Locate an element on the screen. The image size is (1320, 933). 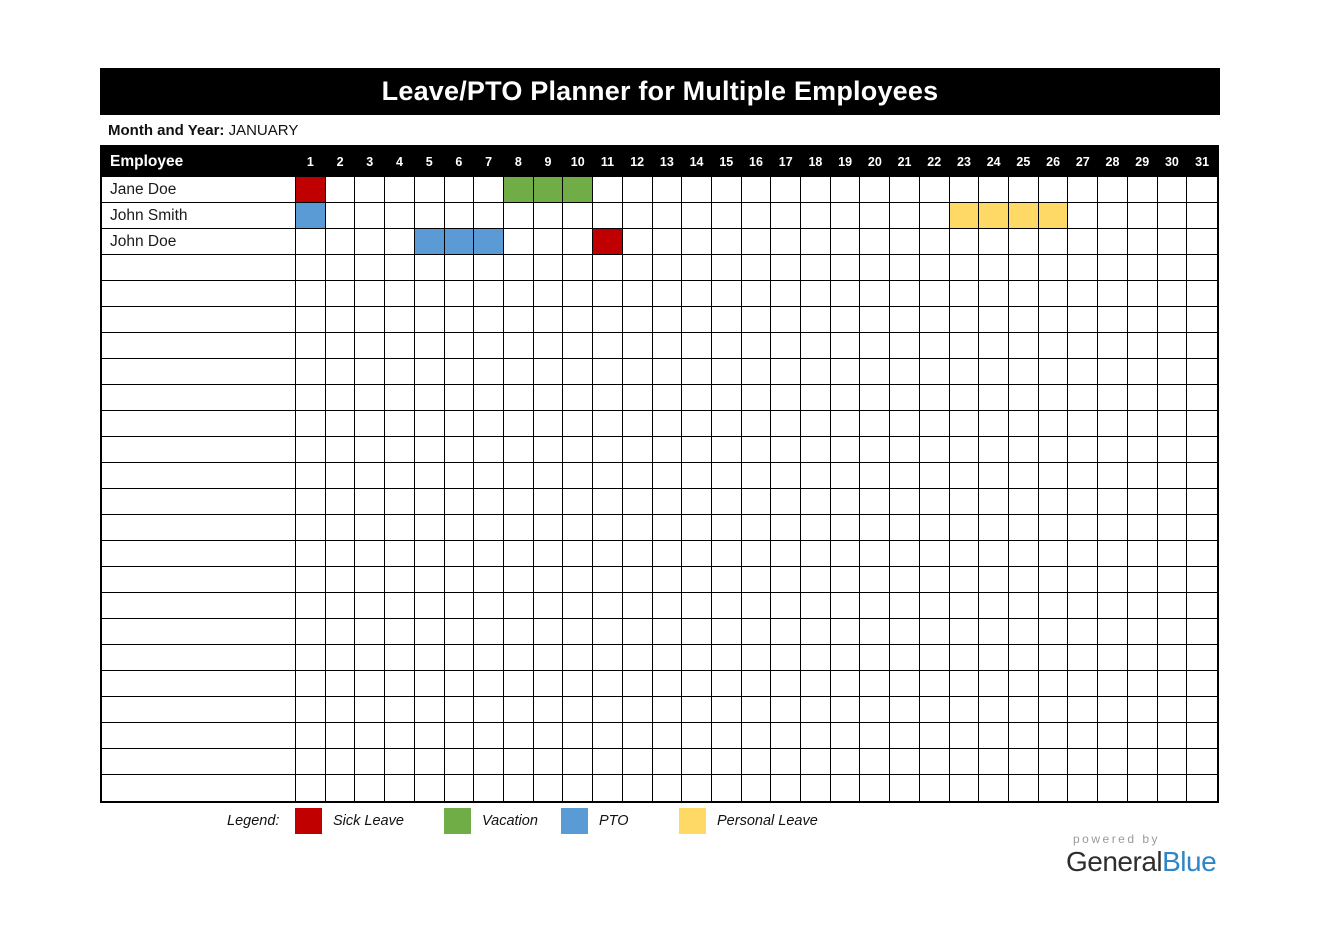
table-row is located at coordinates (659, 658).